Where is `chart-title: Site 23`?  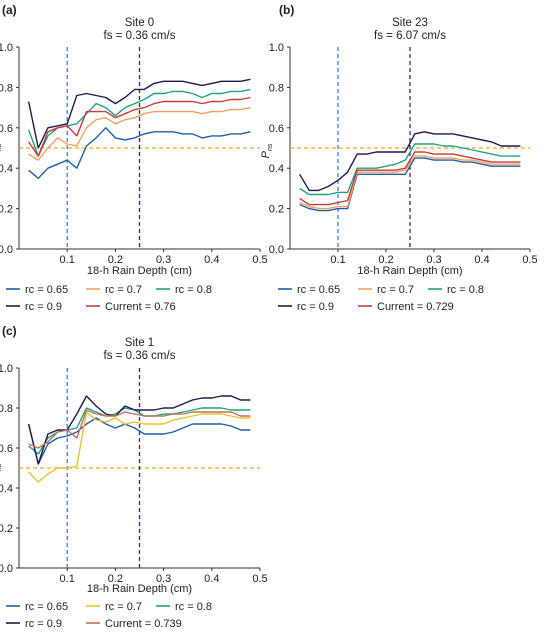 chart-title: Site 23 is located at coordinates (410, 23).